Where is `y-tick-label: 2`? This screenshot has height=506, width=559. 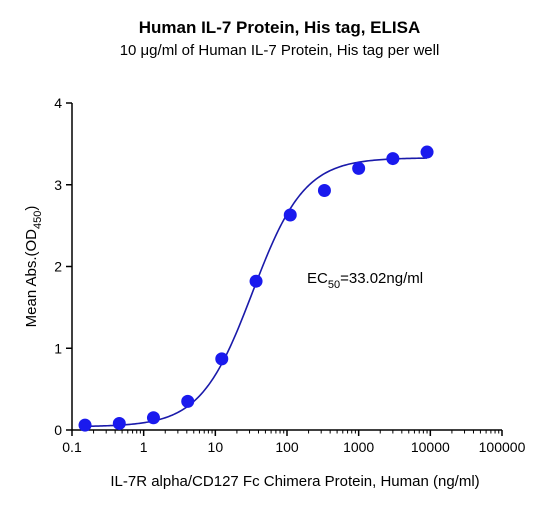
y-tick-label: 2 is located at coordinates (58, 267).